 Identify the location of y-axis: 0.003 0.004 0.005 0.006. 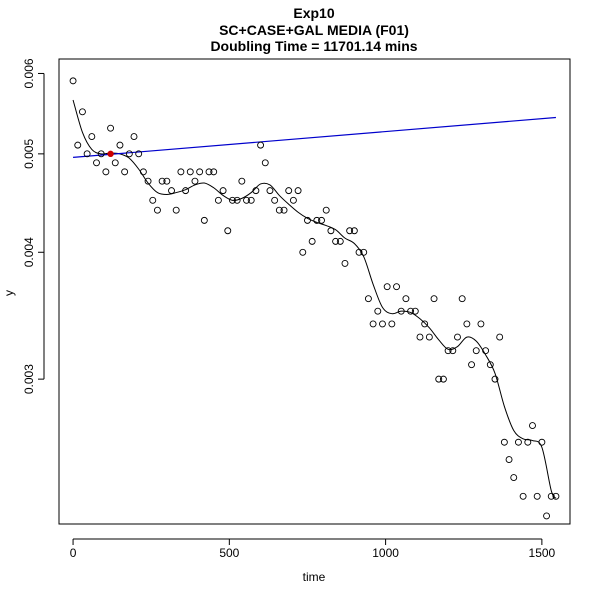
(33, 226).